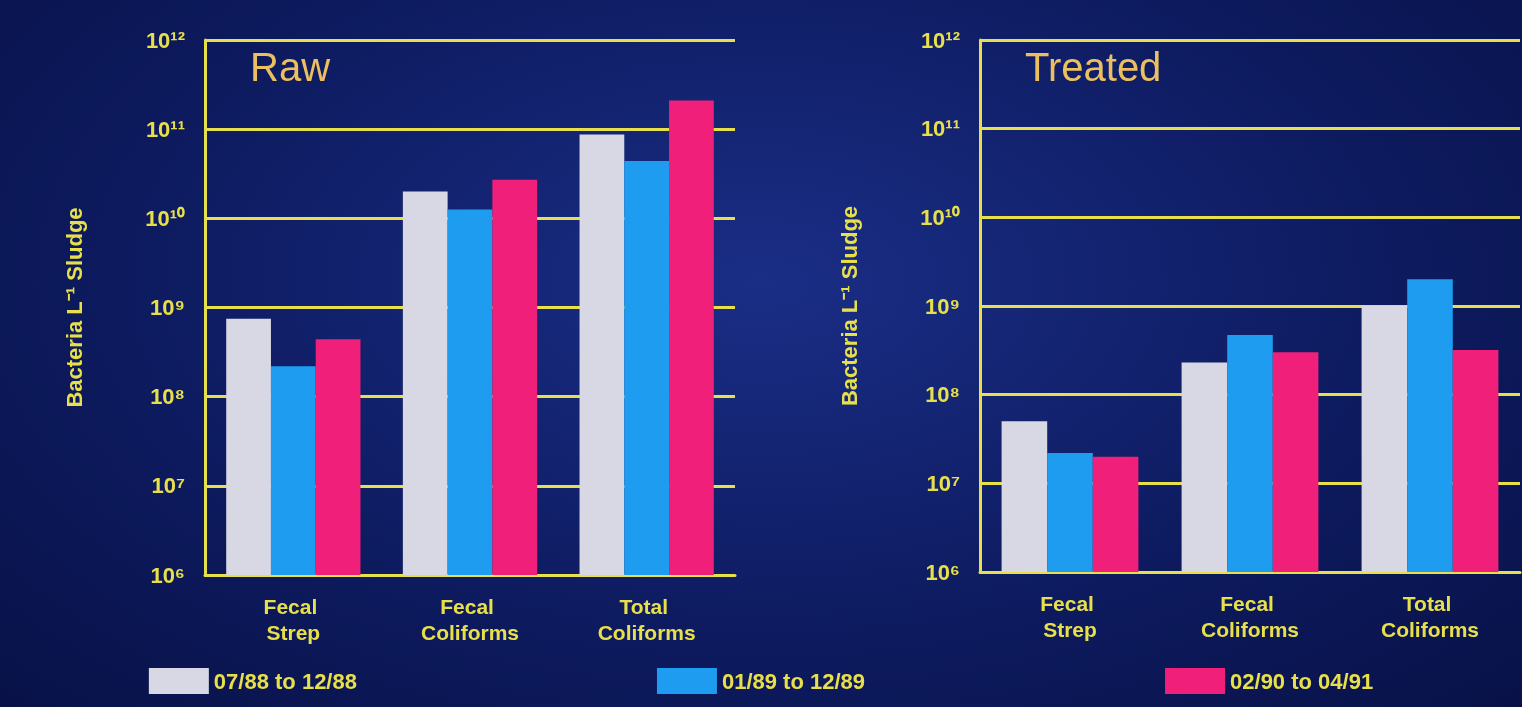 Image resolution: width=1522 pixels, height=707 pixels. I want to click on legend-label: 01/89 to 12/89, so click(793, 681).